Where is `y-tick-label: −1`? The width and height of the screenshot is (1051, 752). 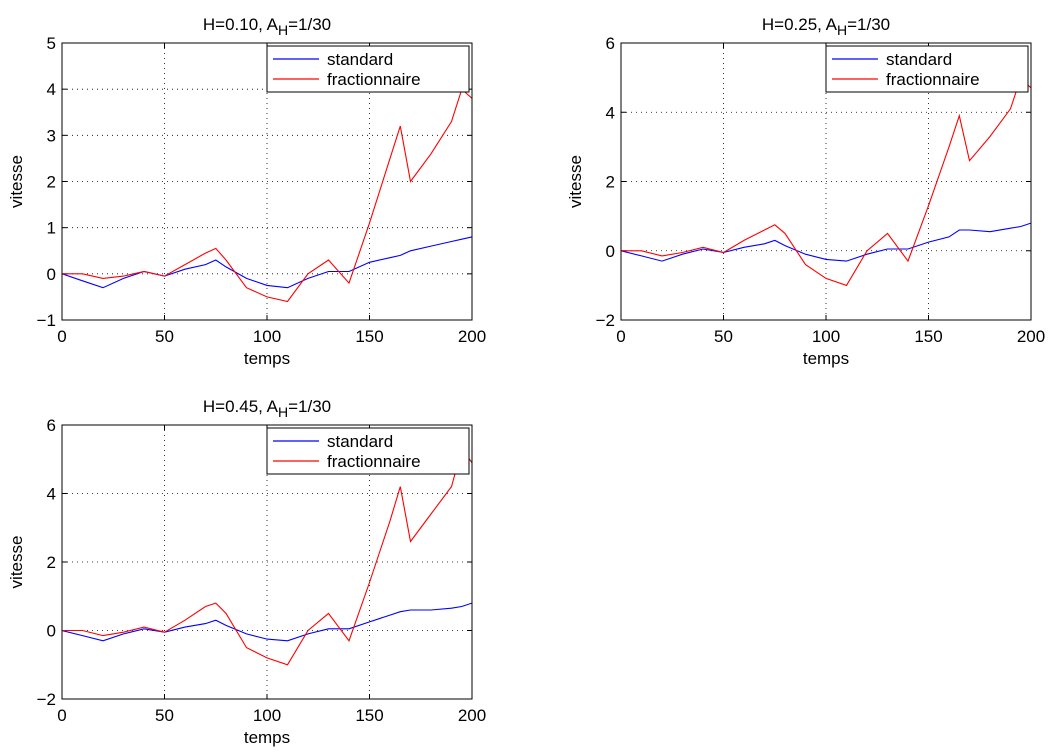 y-tick-label: −1 is located at coordinates (46, 320).